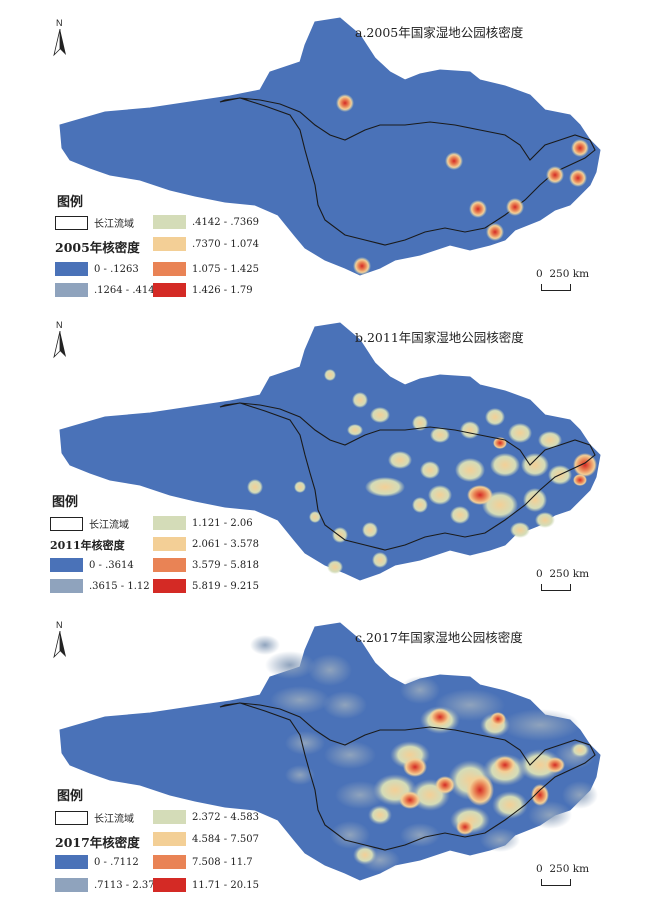  What do you see at coordinates (206, 885) in the screenshot?
I see `legend-class: 11.71 - 20.15` at bounding box center [206, 885].